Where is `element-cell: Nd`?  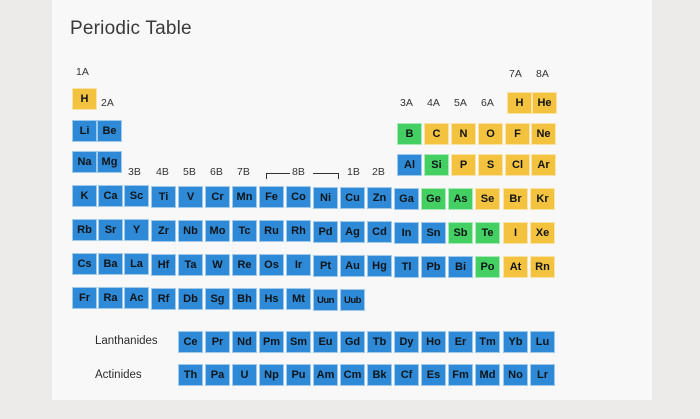
element-cell: Nd is located at coordinates (244, 342).